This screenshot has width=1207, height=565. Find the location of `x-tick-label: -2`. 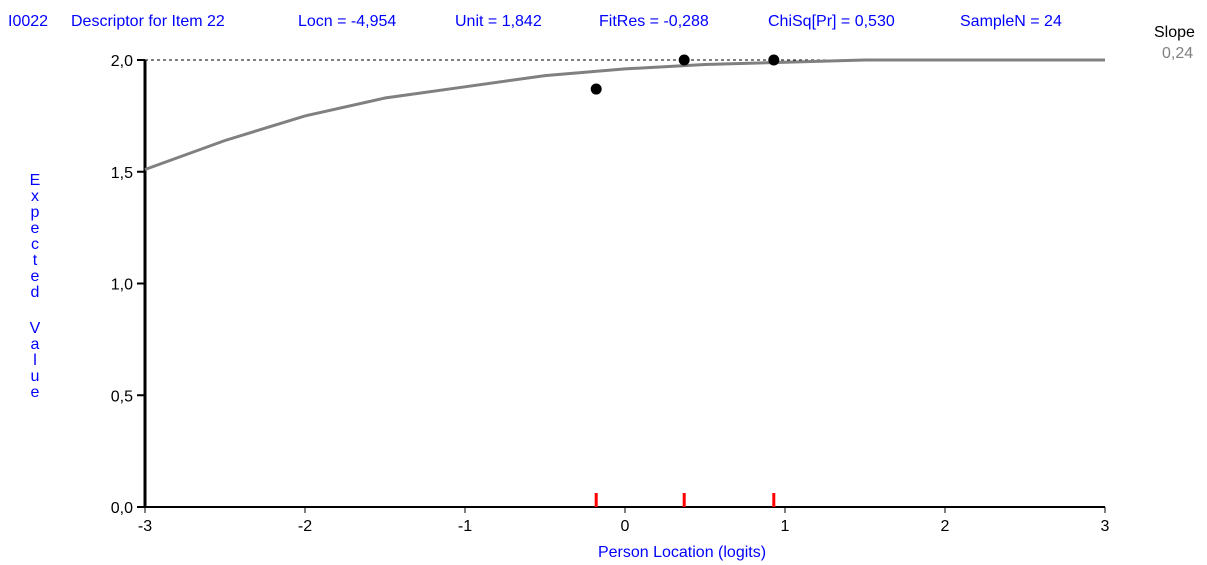

x-tick-label: -2 is located at coordinates (305, 526).